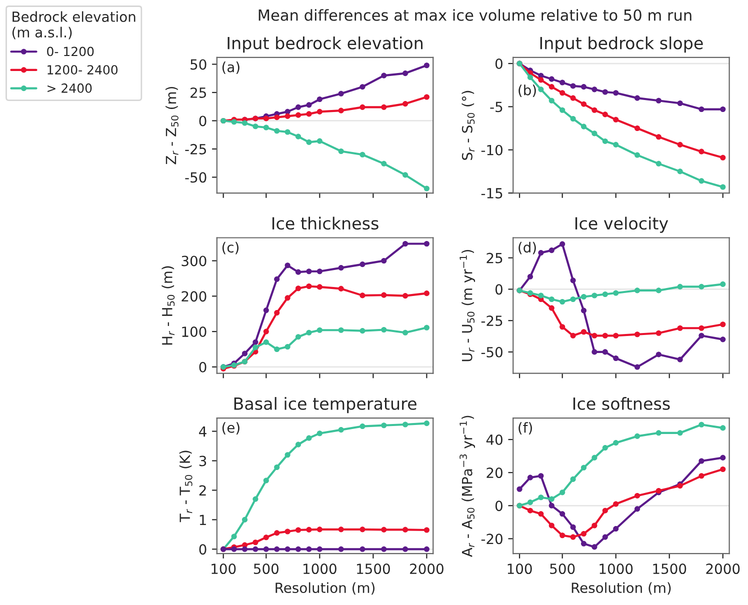 The width and height of the screenshot is (748, 605). What do you see at coordinates (70, 51) in the screenshot?
I see `legend-label: 0- 1200` at bounding box center [70, 51].